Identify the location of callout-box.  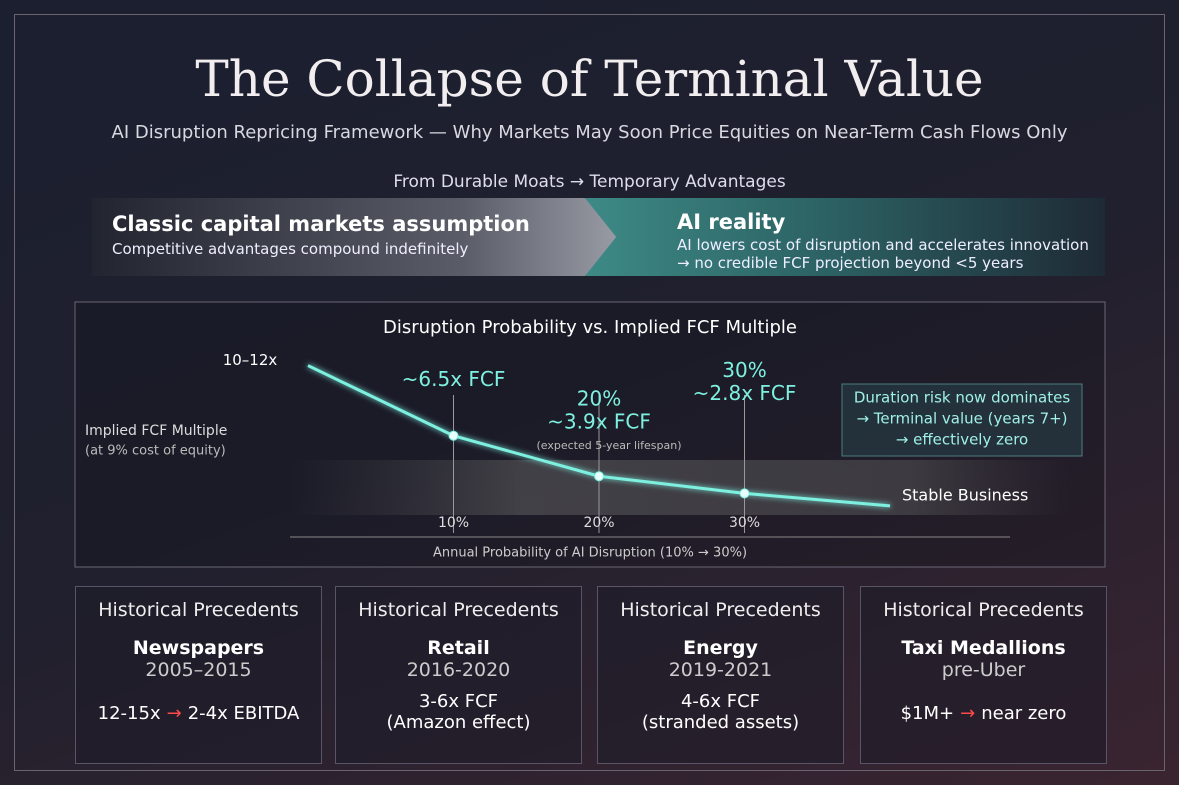
(962, 420).